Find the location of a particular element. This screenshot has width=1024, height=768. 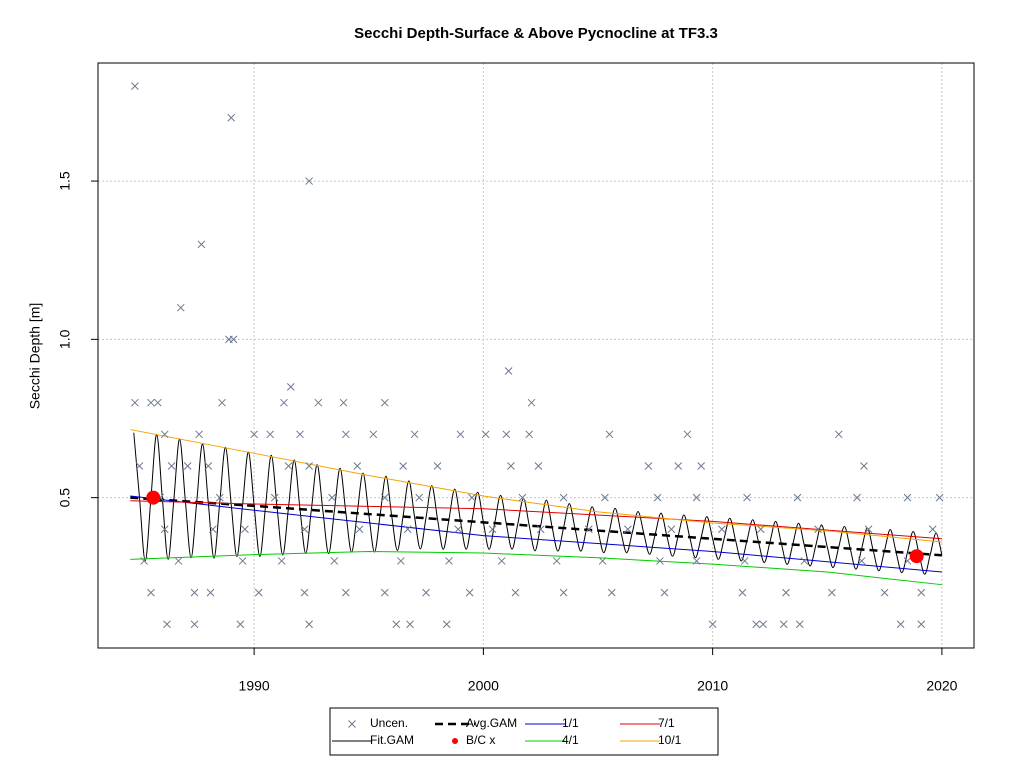

x-tick-label: 2020 is located at coordinates (941, 686).